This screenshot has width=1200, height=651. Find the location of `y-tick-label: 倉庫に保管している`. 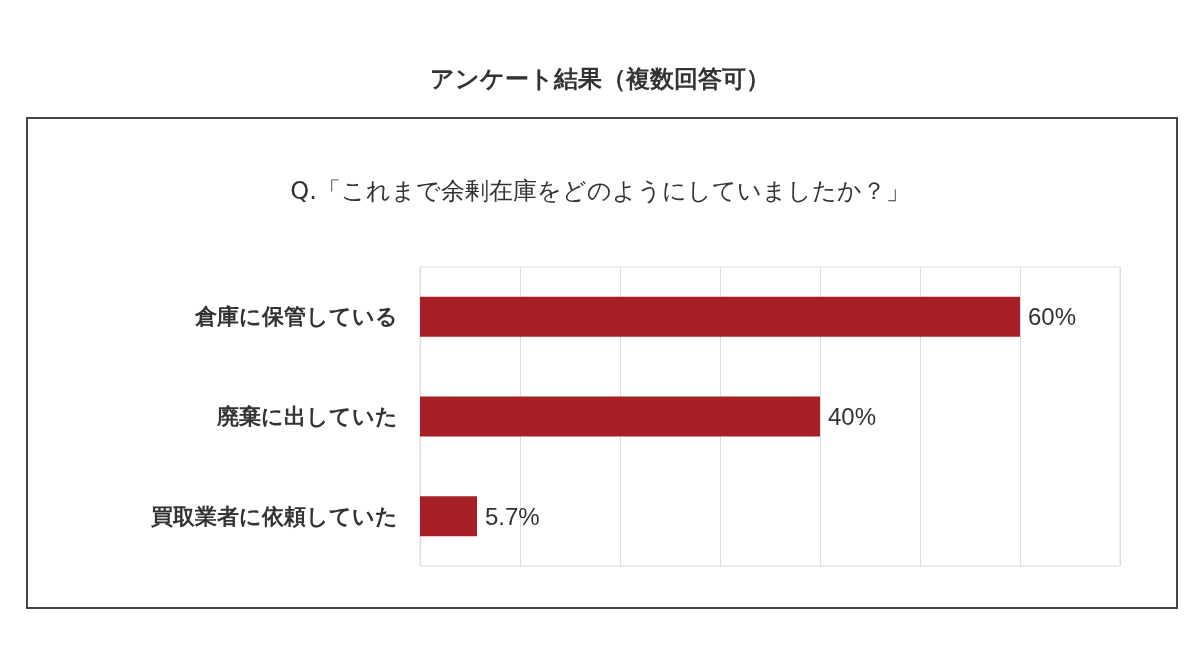

y-tick-label: 倉庫に保管している is located at coordinates (296, 317).